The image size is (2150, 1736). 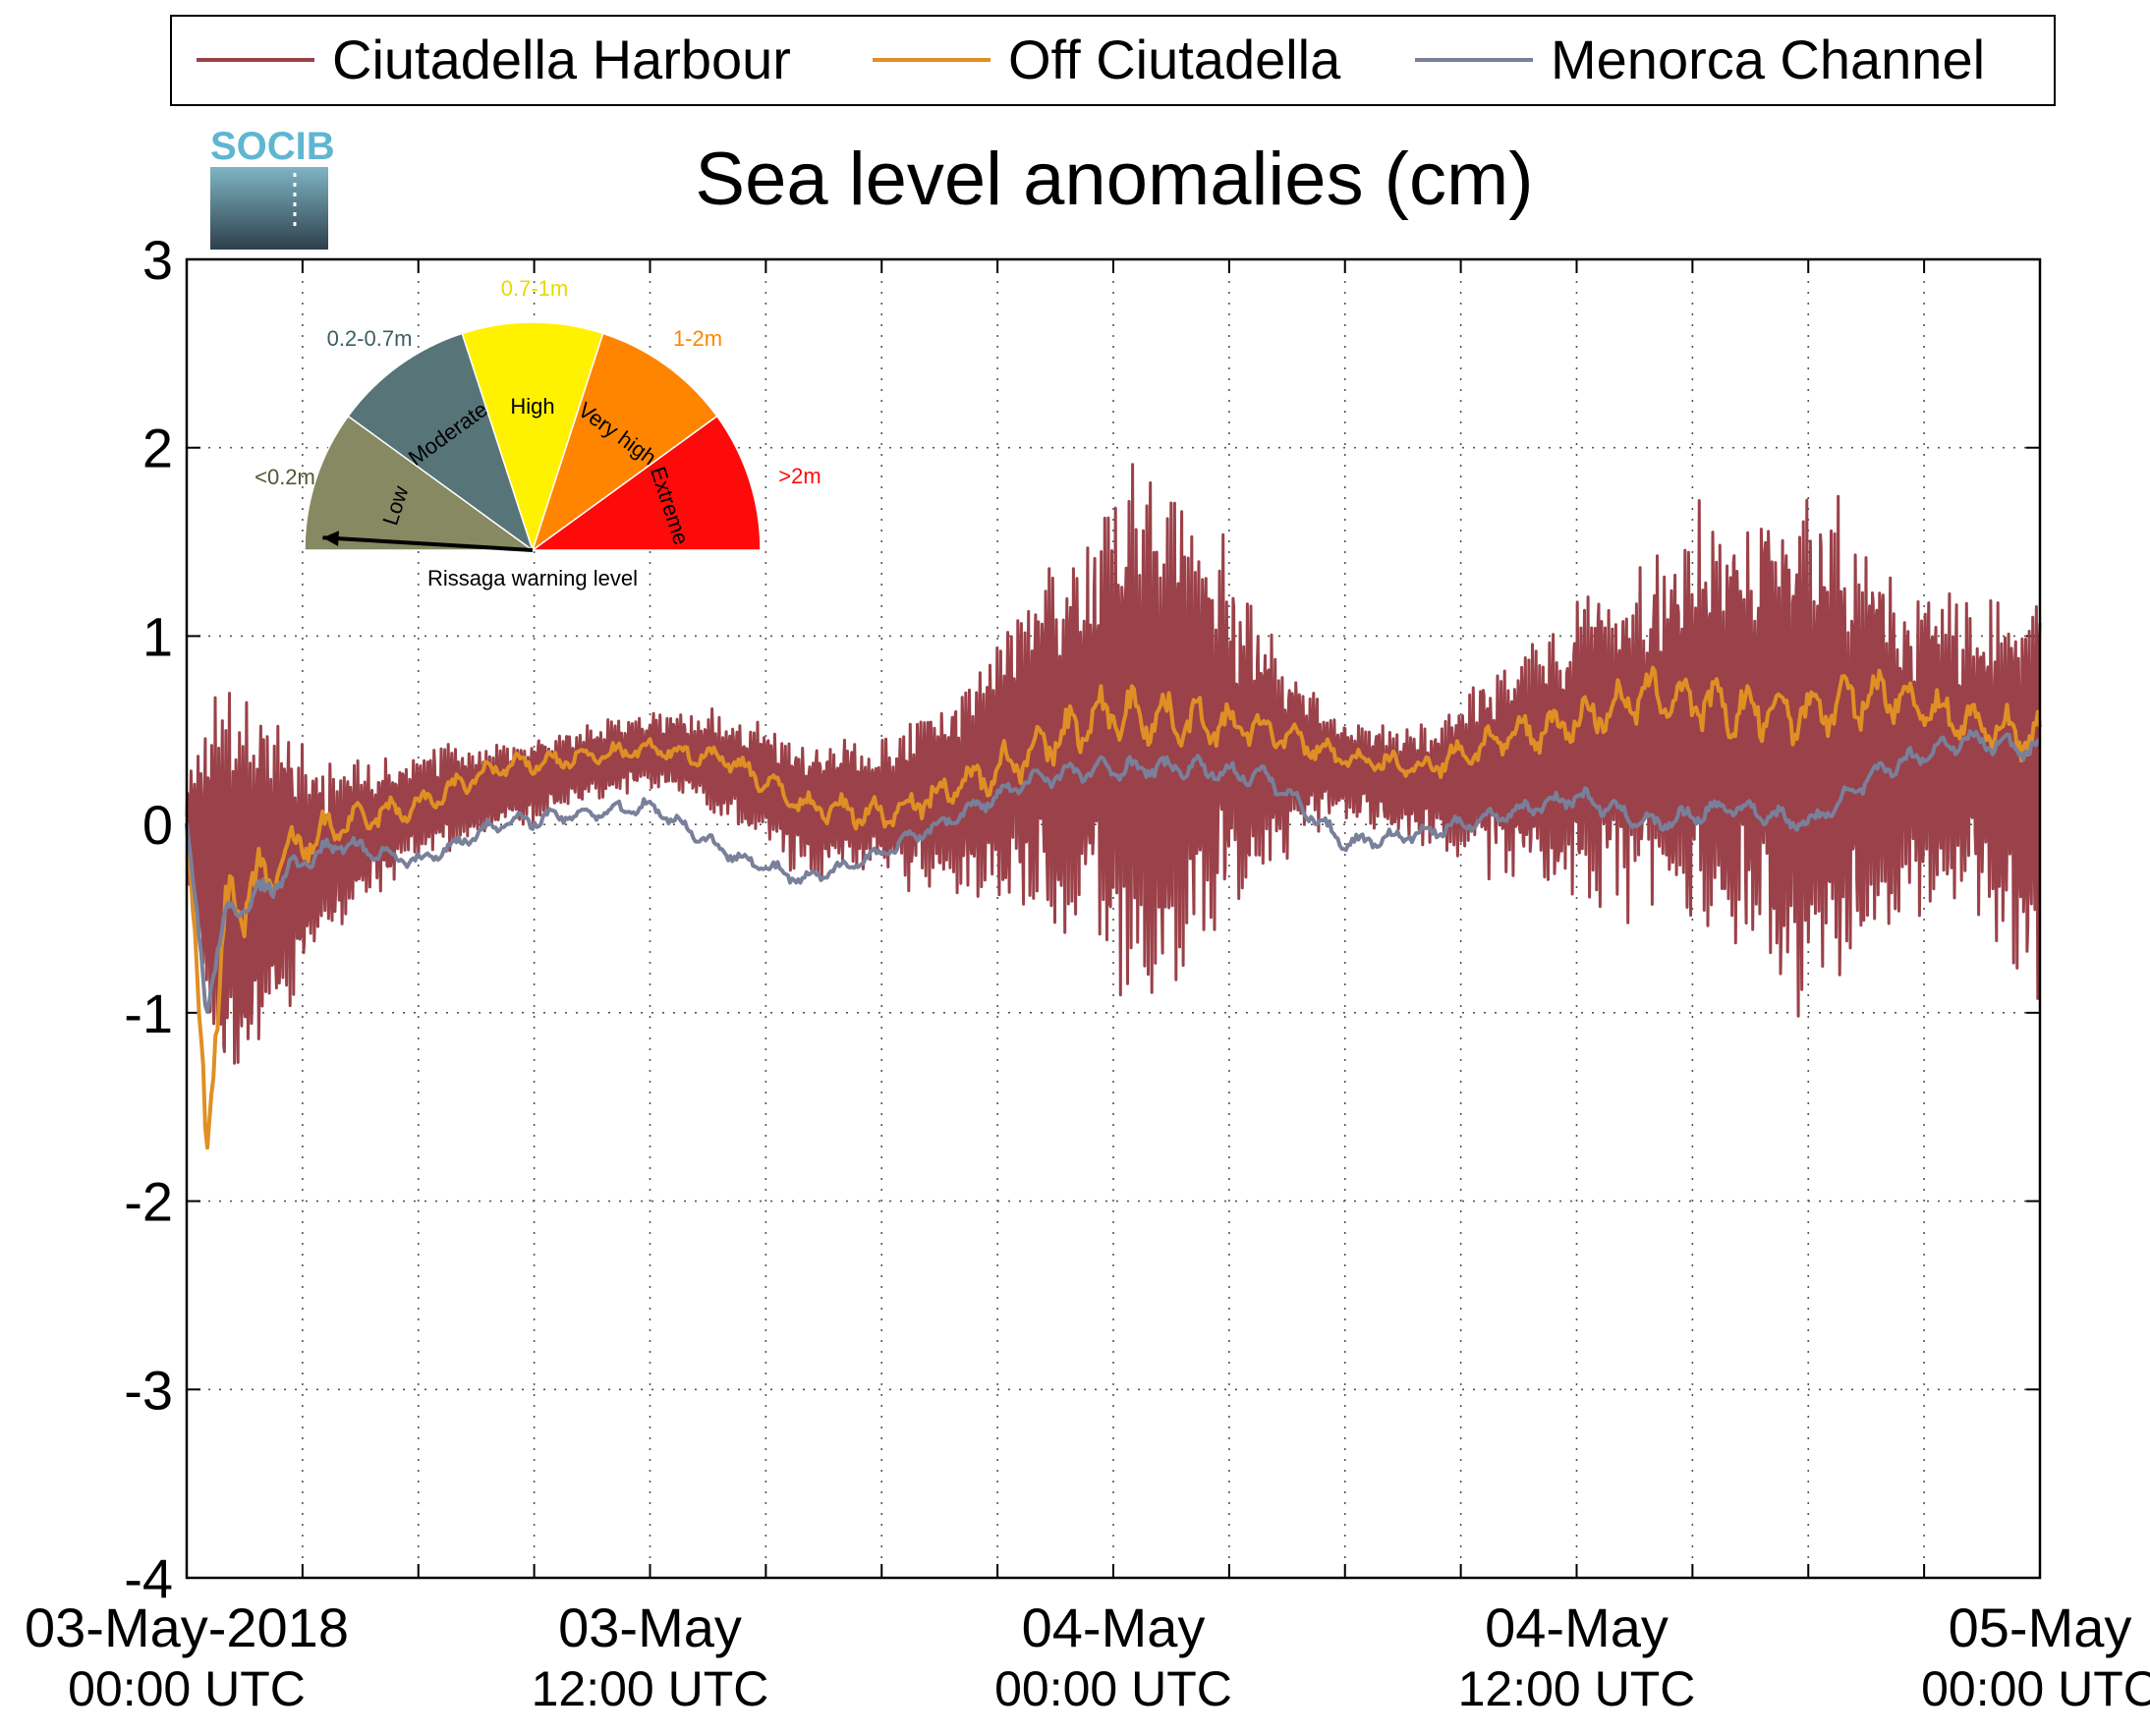 I want to click on y-tick-label: -2, so click(x=148, y=1202).